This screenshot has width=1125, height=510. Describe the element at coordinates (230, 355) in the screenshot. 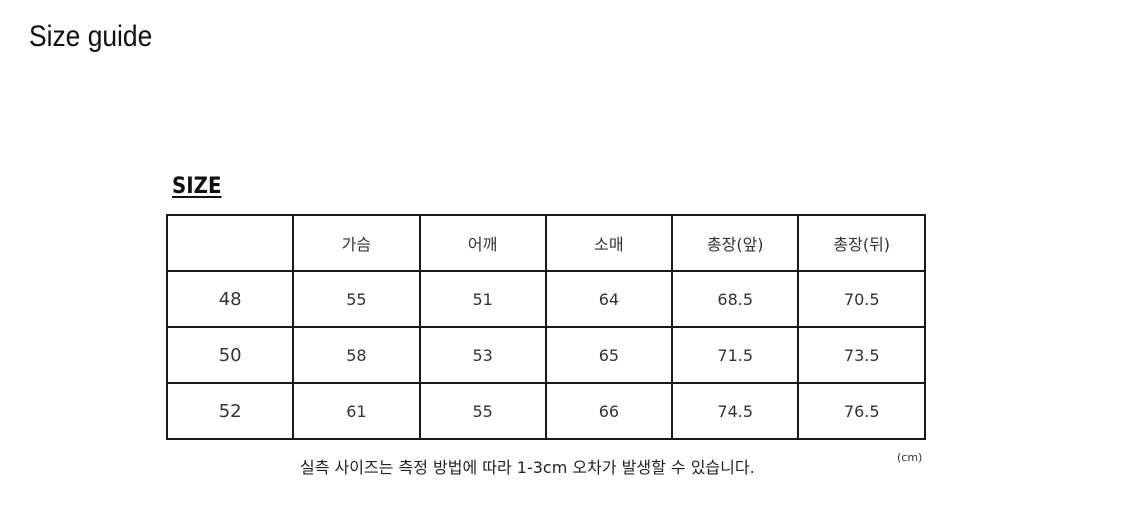

I see `size-cell: 50` at that location.